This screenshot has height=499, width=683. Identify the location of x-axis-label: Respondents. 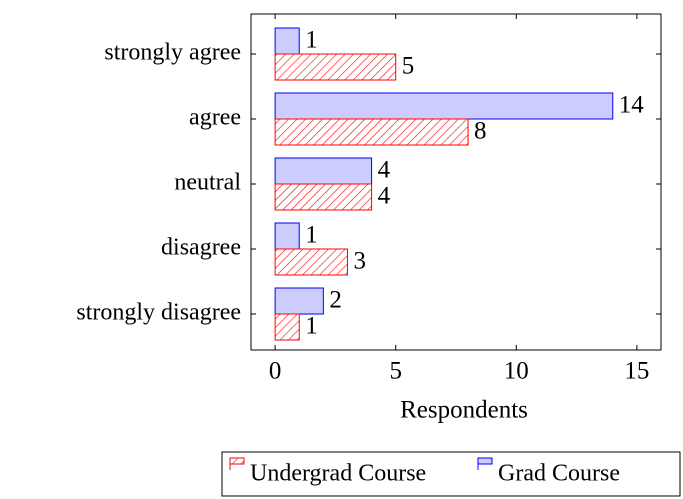
(464, 410).